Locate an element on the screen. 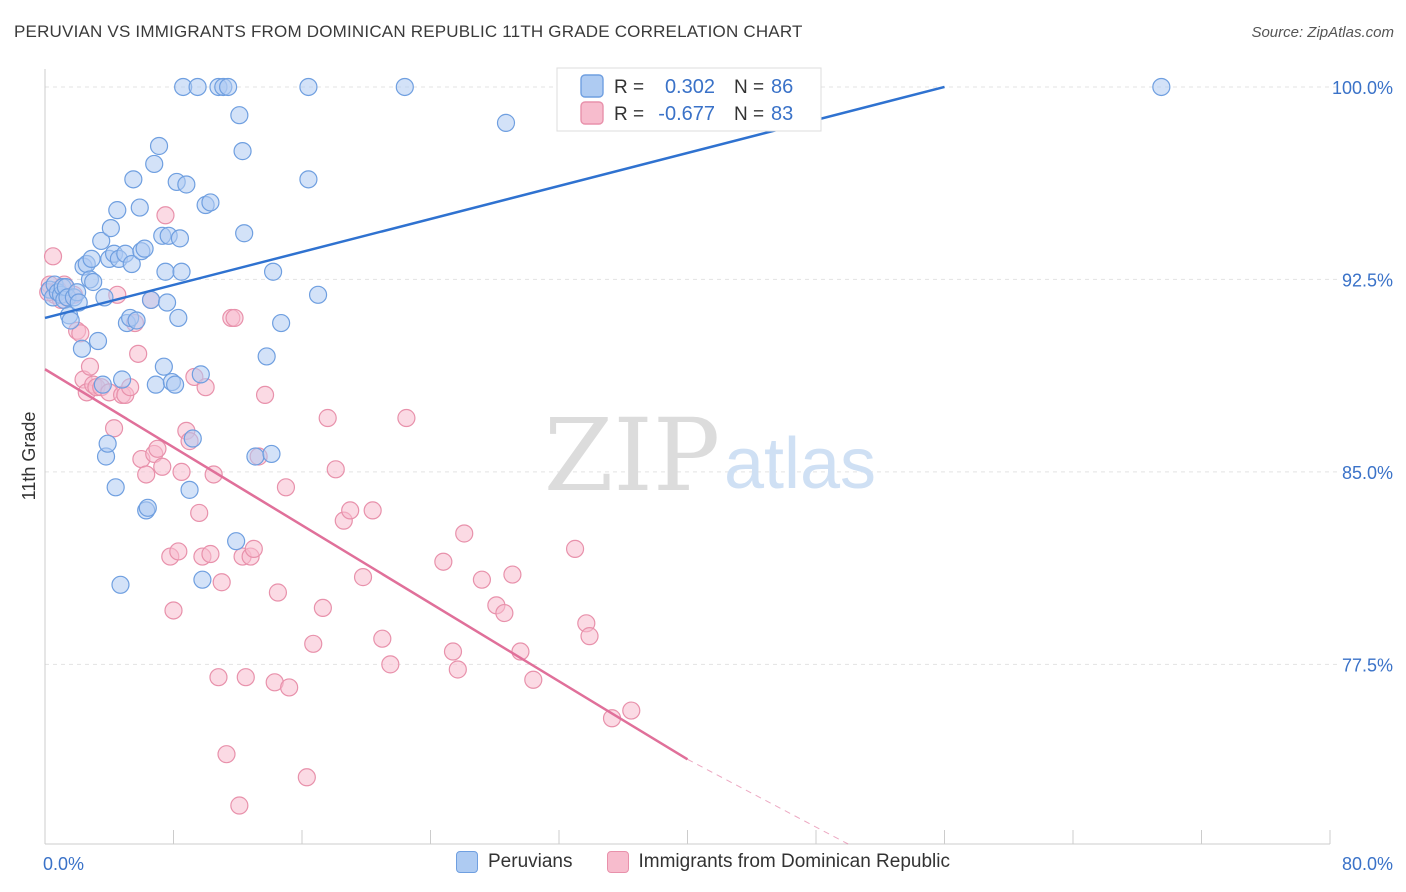  dominican-r-value: -0.677 is located at coordinates (686, 114).